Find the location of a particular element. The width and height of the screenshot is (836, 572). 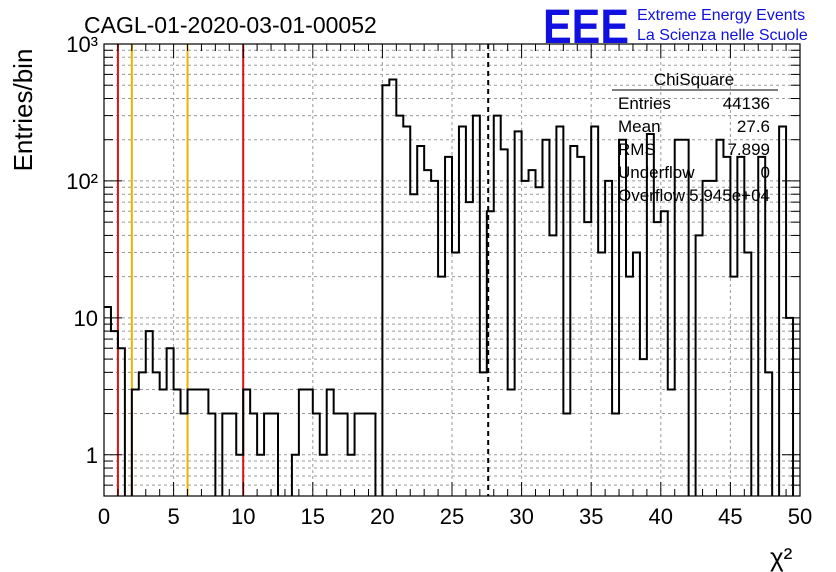

y-tick-label: 10³ is located at coordinates (82, 44).